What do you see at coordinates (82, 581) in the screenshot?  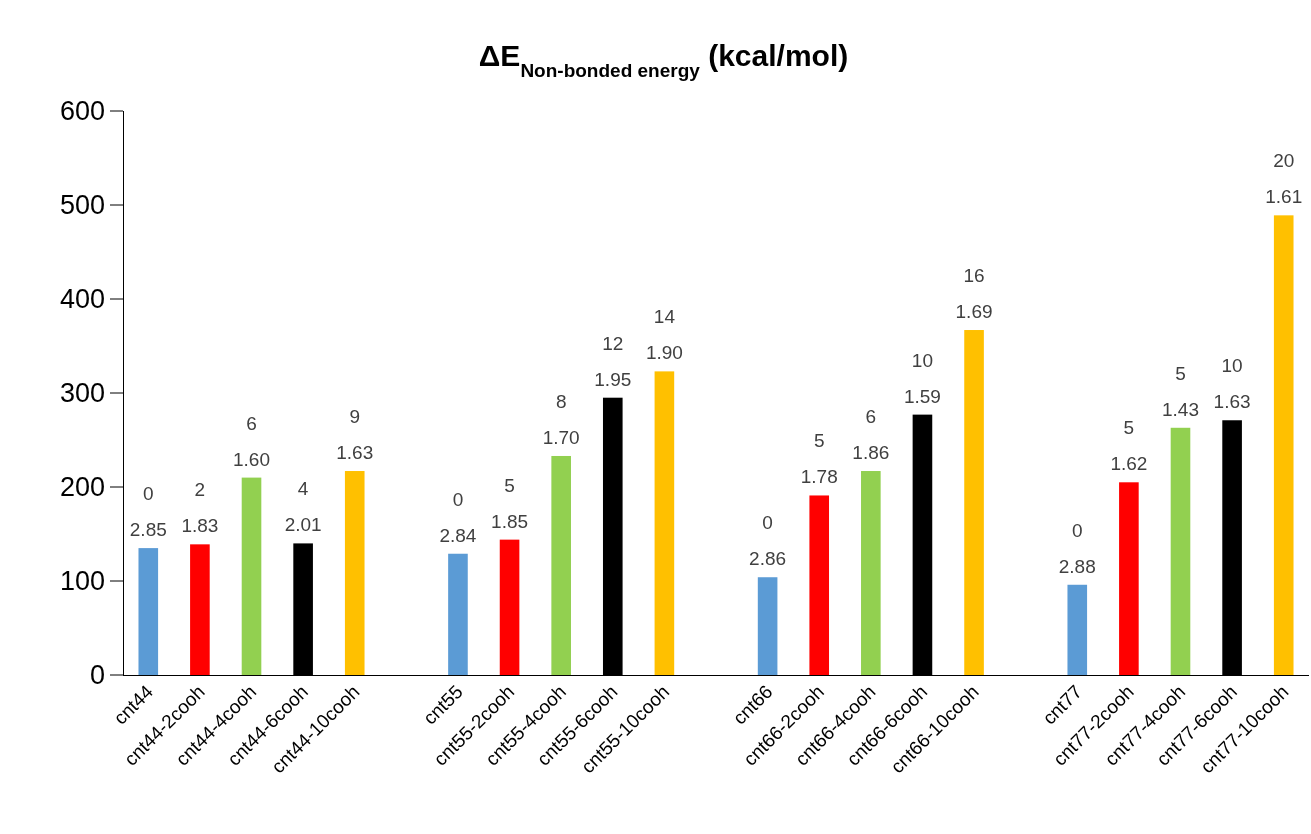 I see `y-tick-label: 100` at bounding box center [82, 581].